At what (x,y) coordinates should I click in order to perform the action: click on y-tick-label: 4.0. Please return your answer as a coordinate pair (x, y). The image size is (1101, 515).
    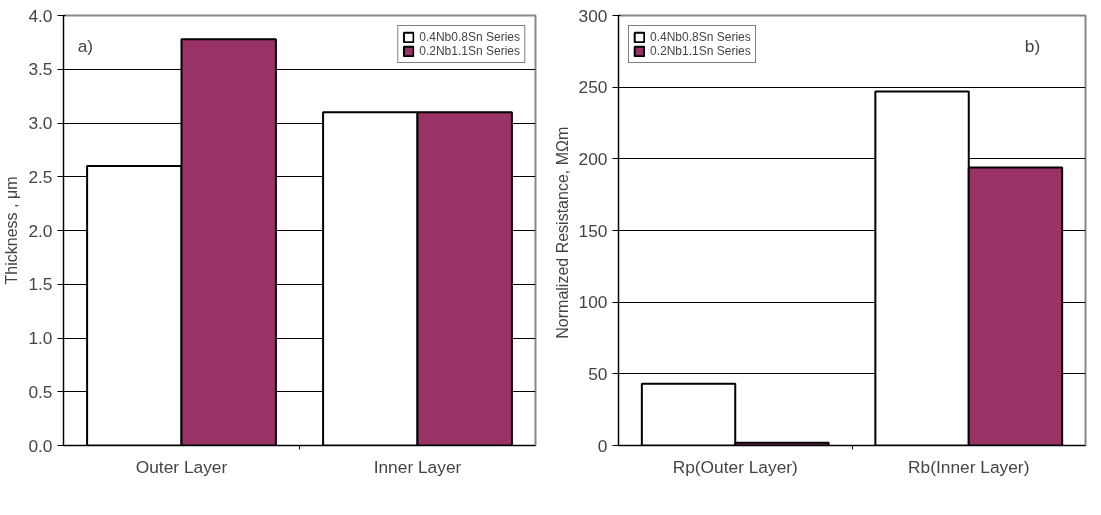
    Looking at the image, I should click on (40, 15).